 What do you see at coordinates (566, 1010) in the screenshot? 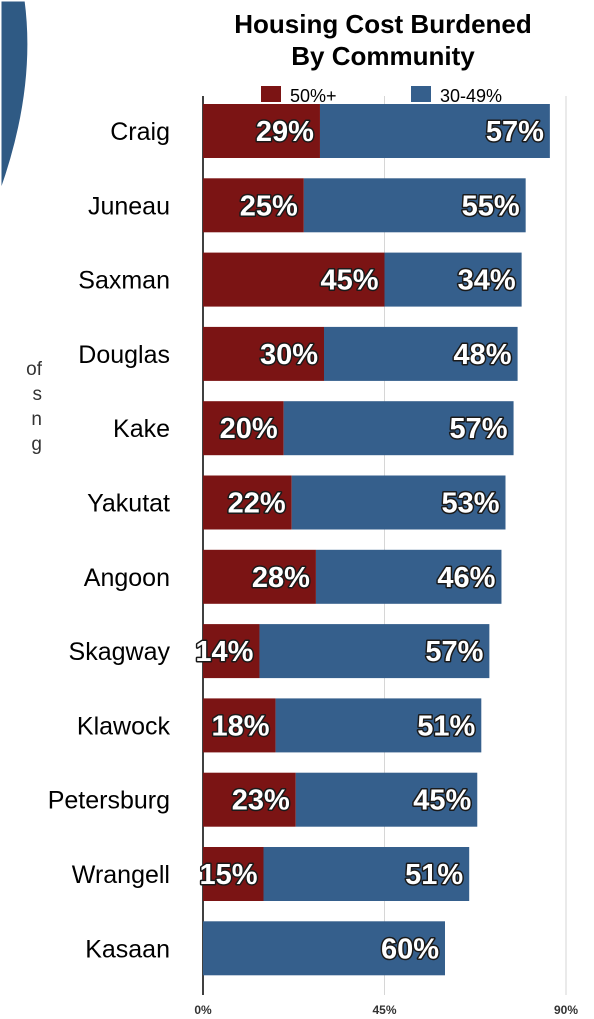
I see `x-tick-label: 90%` at bounding box center [566, 1010].